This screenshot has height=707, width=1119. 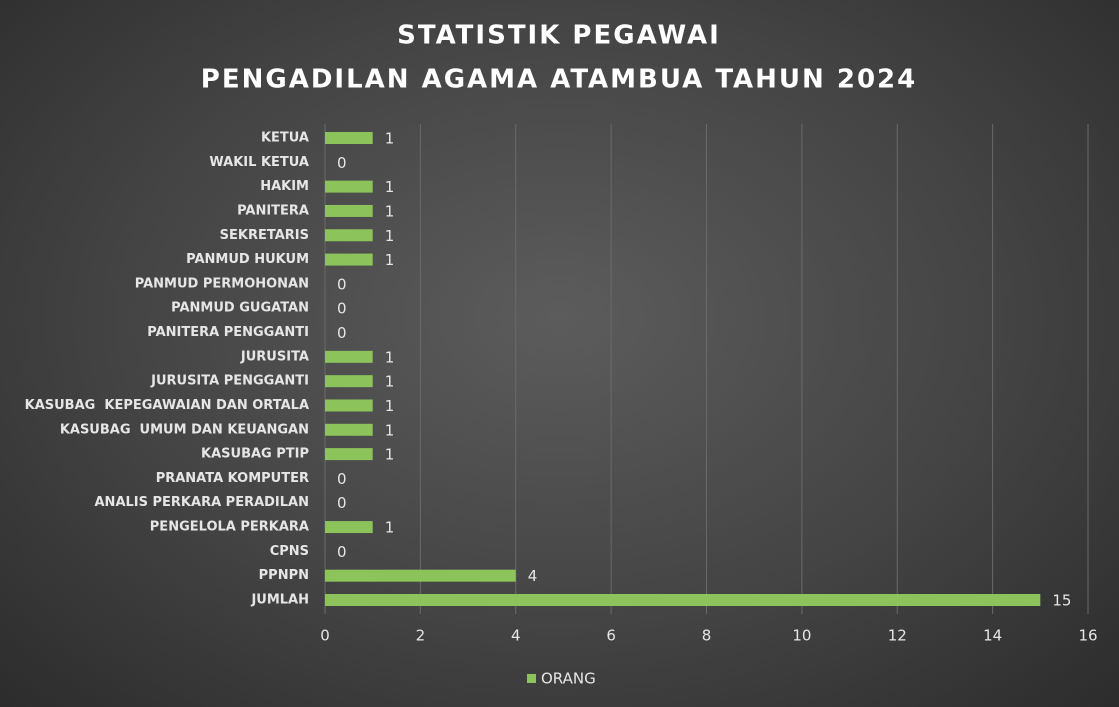 What do you see at coordinates (516, 636) in the screenshot?
I see `x-tick-label: 4` at bounding box center [516, 636].